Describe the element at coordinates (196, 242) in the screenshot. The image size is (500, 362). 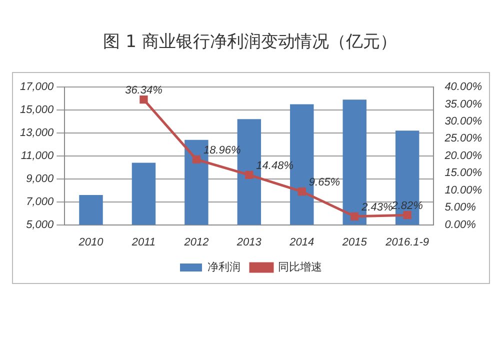
I see `x-tick-label: 2012` at that location.